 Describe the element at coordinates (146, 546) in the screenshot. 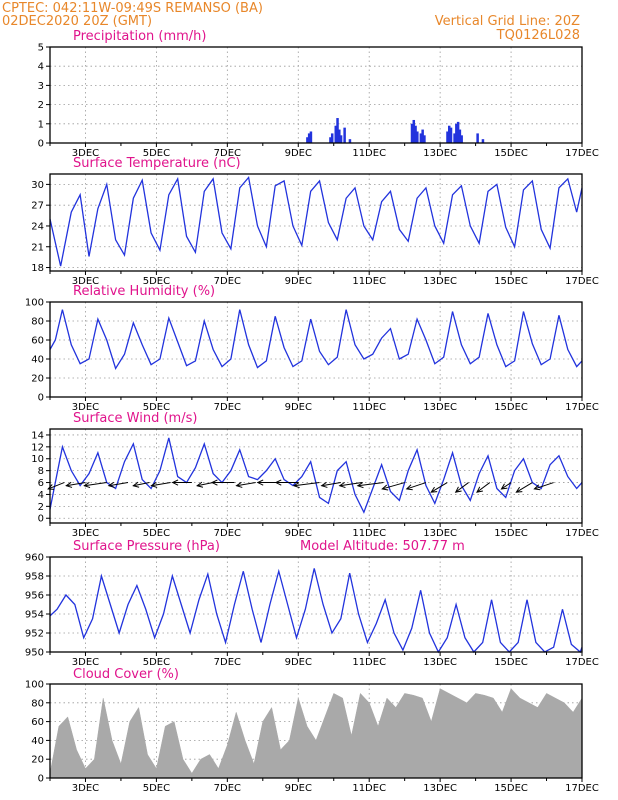

I see `pressure-title: Surface Pressure (hPa)` at that location.